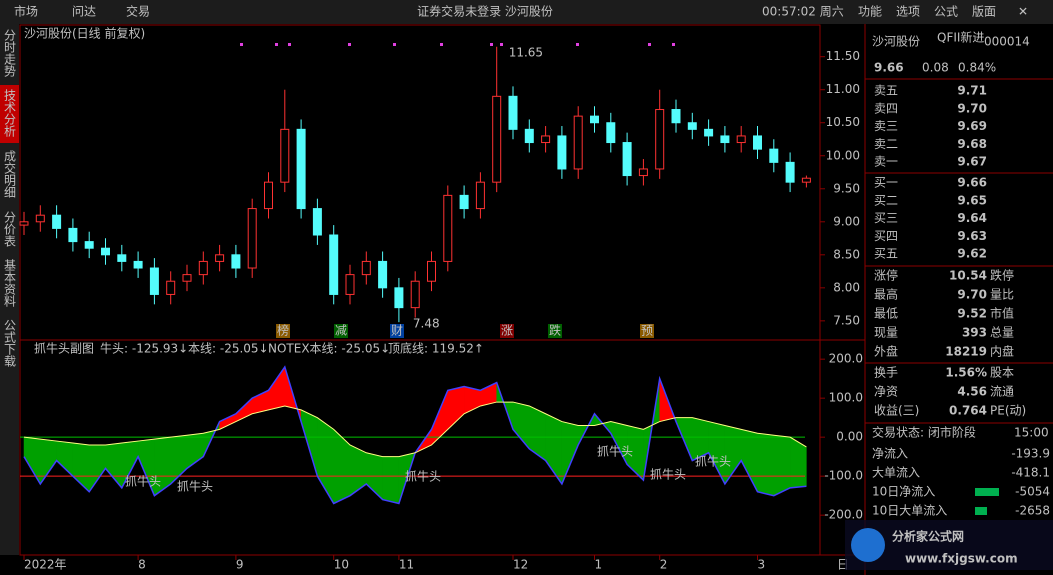 The width and height of the screenshot is (1053, 575). What do you see at coordinates (10, 229) in the screenshot?
I see `tab: 分价表` at bounding box center [10, 229].